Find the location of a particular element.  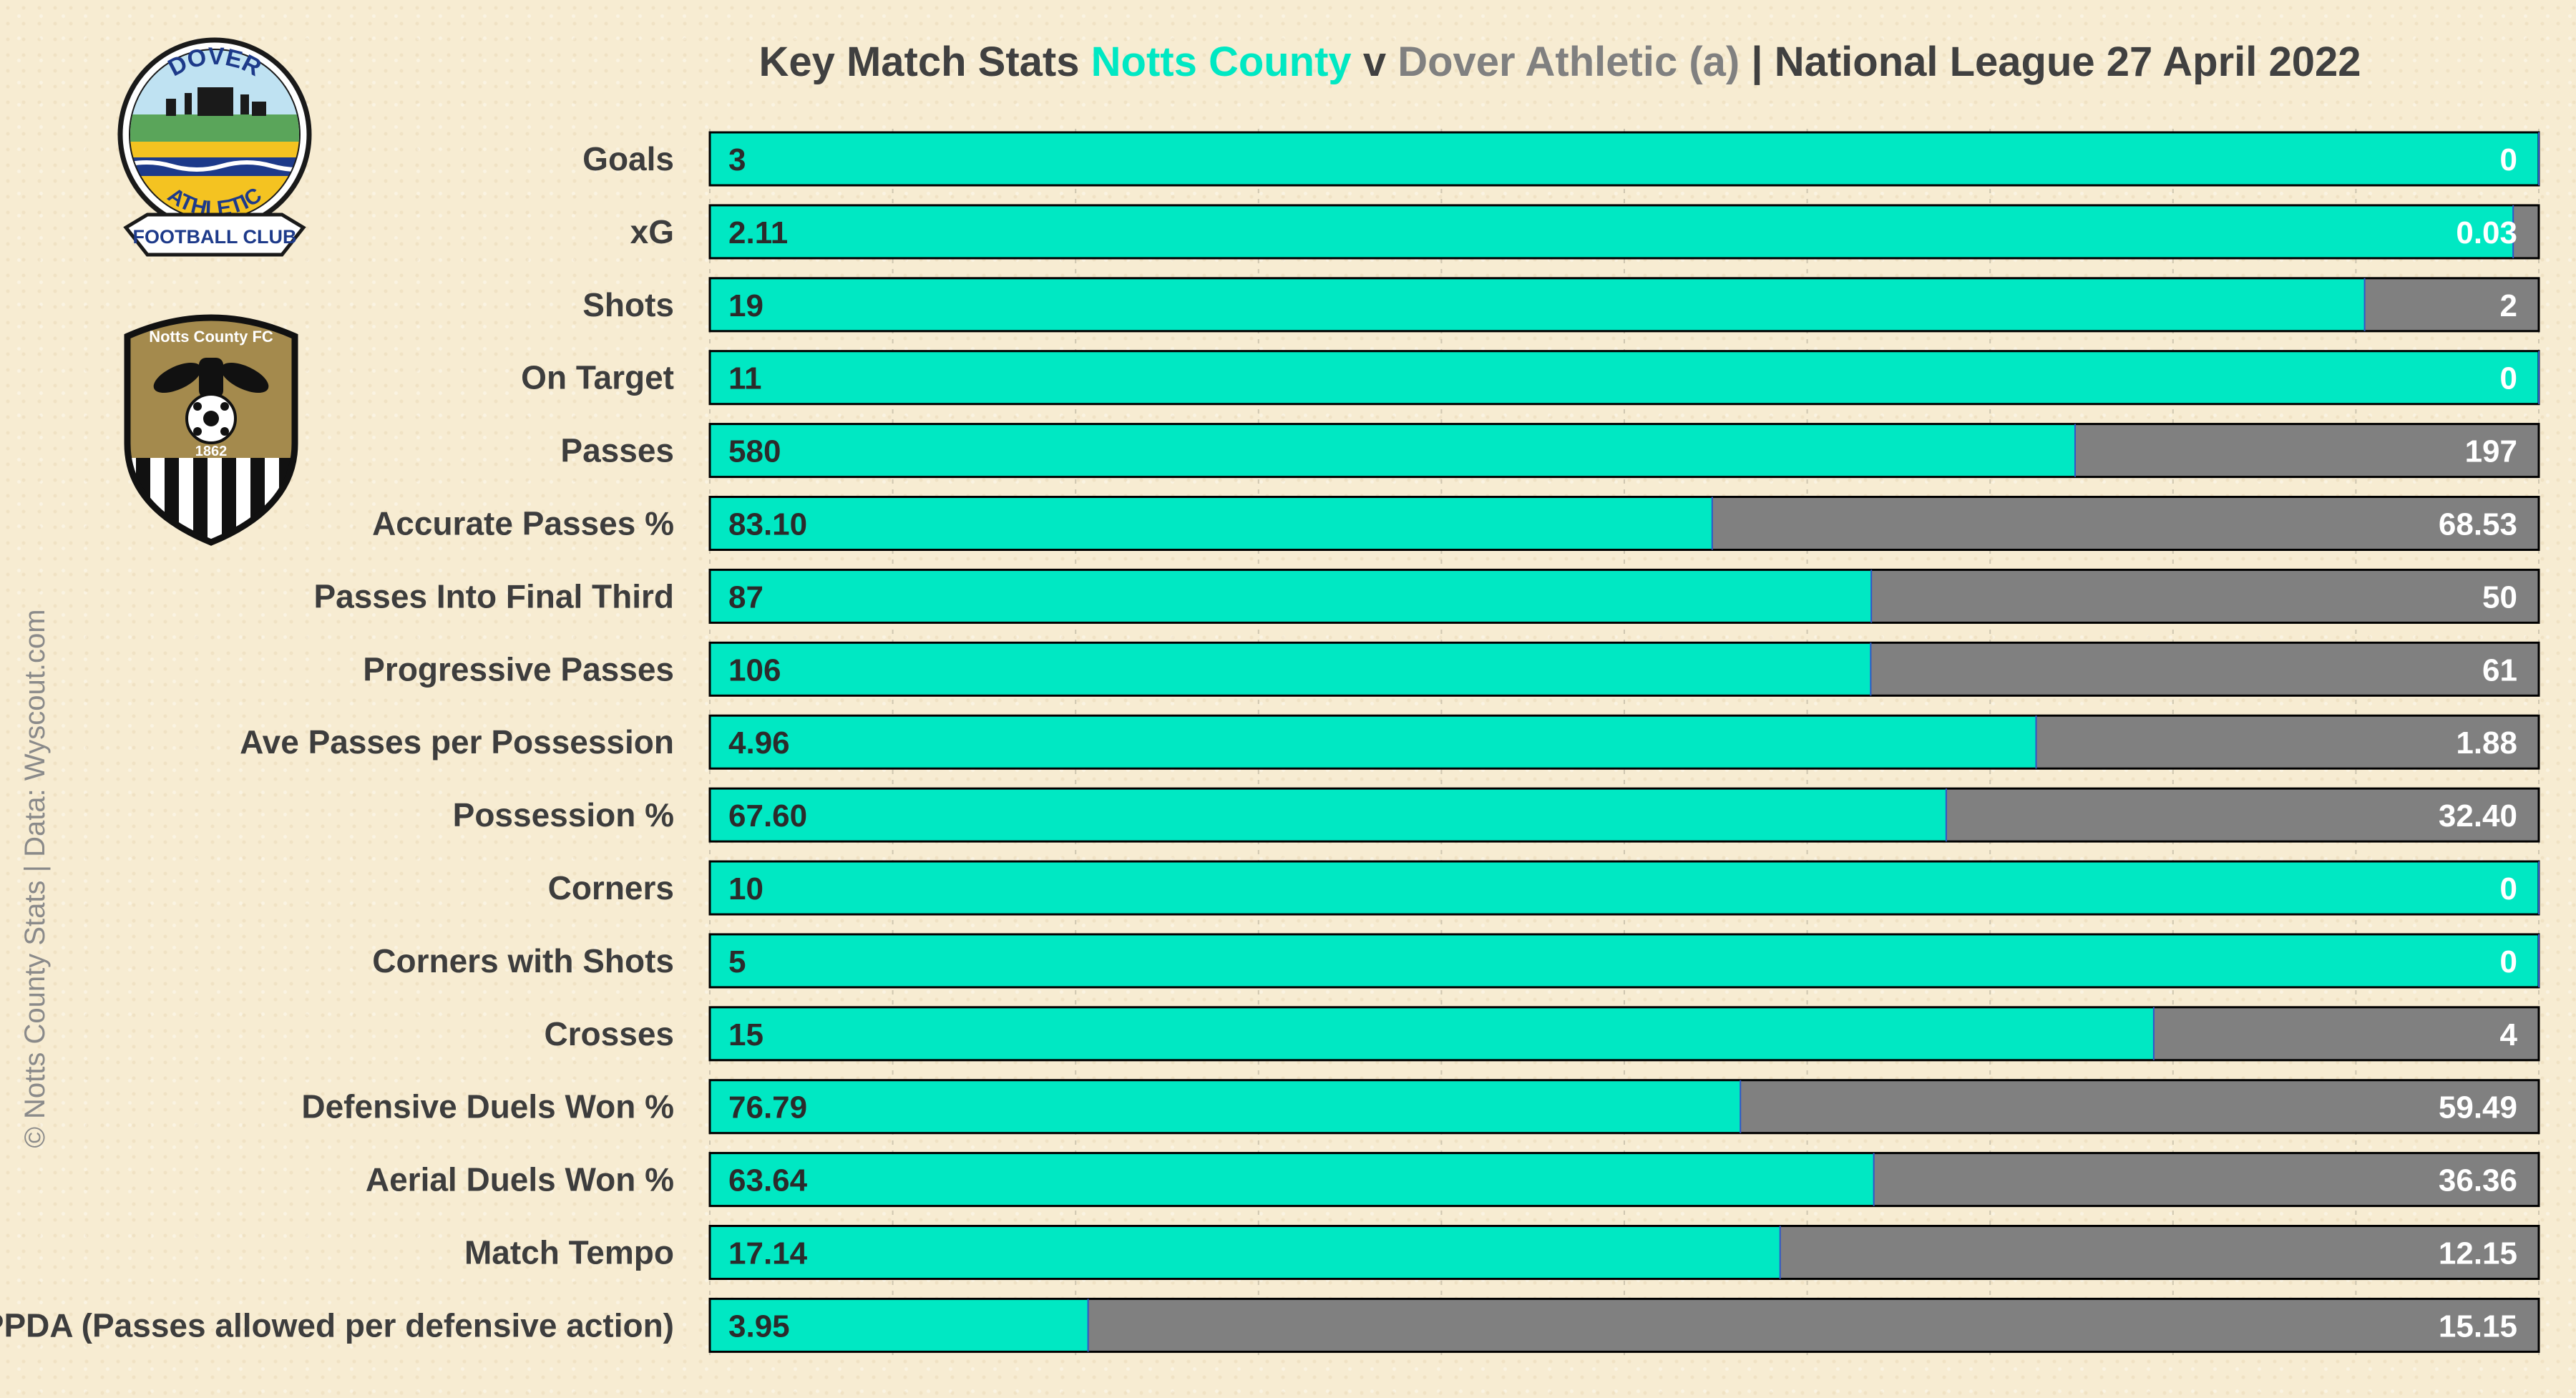

value-label-notts-county: 76.79 is located at coordinates (767, 1107).